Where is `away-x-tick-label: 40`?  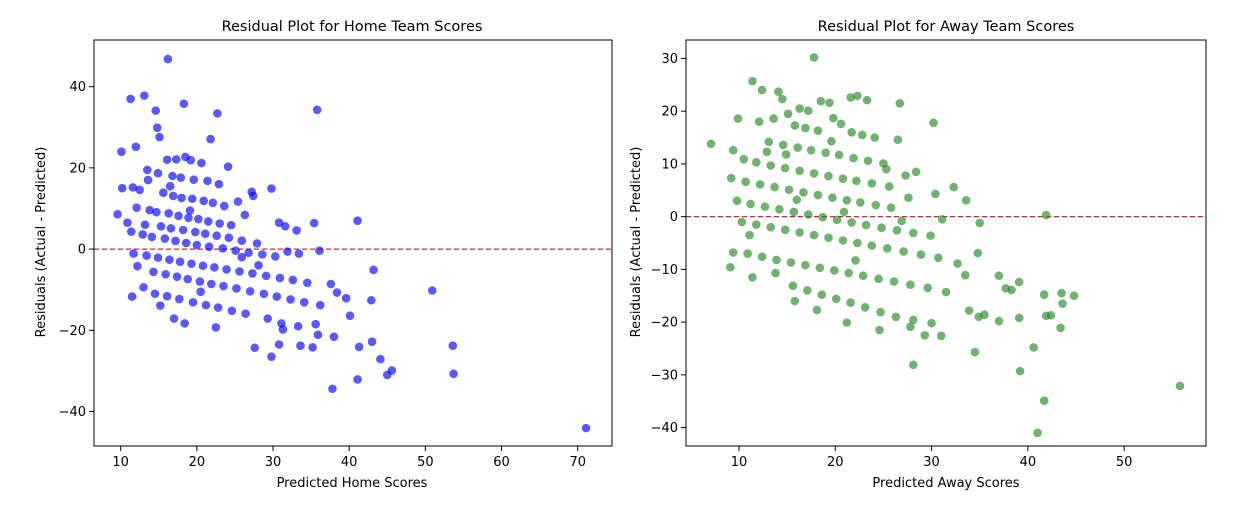 away-x-tick-label: 40 is located at coordinates (1028, 462).